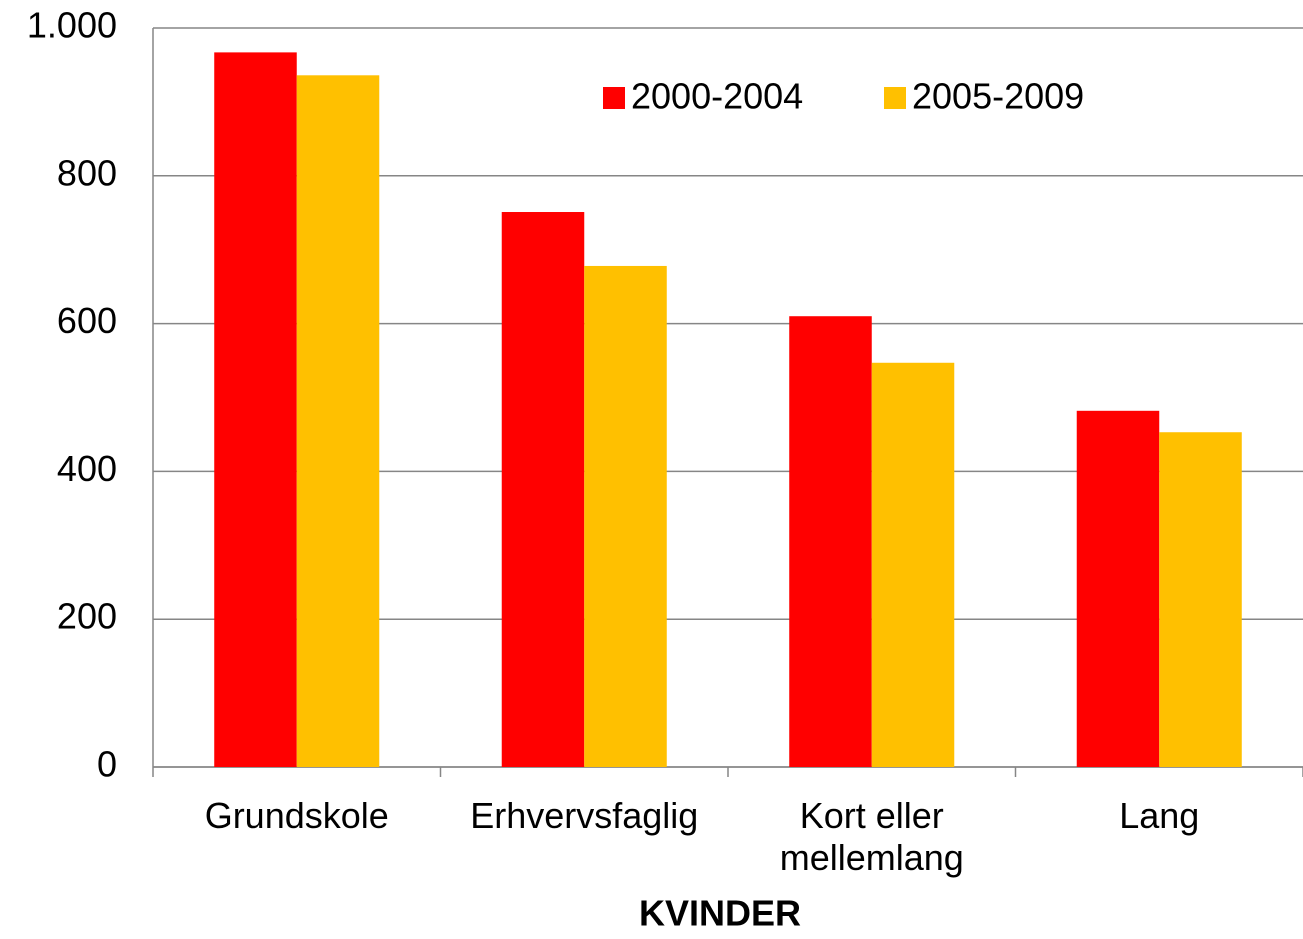 The width and height of the screenshot is (1303, 939). Describe the element at coordinates (87, 320) in the screenshot. I see `y-tick-label: 600` at that location.